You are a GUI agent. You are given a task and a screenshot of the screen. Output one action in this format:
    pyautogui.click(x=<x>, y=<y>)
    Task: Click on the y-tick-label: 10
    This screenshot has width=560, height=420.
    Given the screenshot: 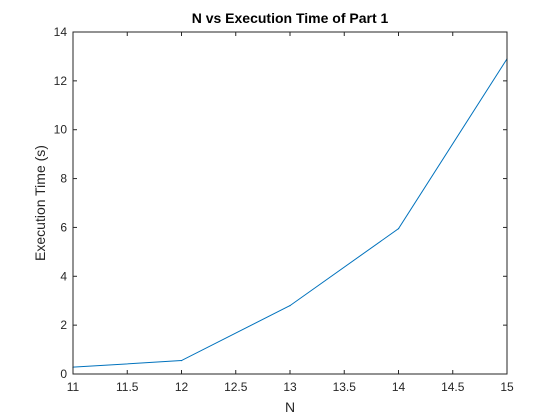 What is the action you would take?
    pyautogui.click(x=61, y=130)
    